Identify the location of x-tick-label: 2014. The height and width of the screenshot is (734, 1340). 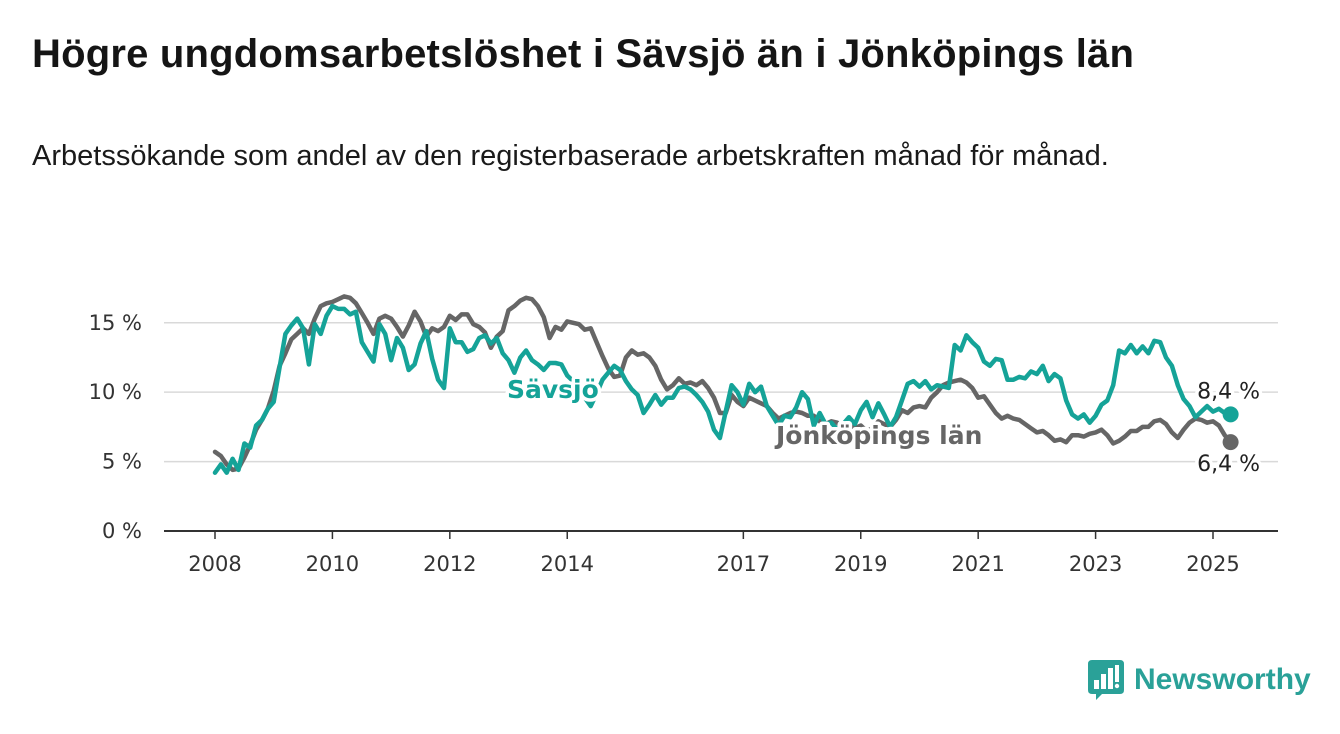
(567, 564).